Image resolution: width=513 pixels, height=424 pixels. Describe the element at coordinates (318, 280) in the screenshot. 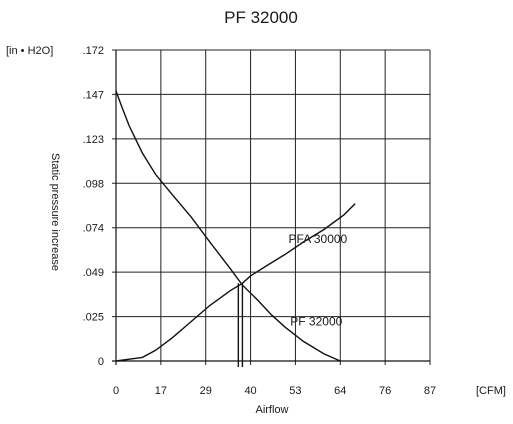

I see `series-labels: PF 32000 PFA 30000` at that location.